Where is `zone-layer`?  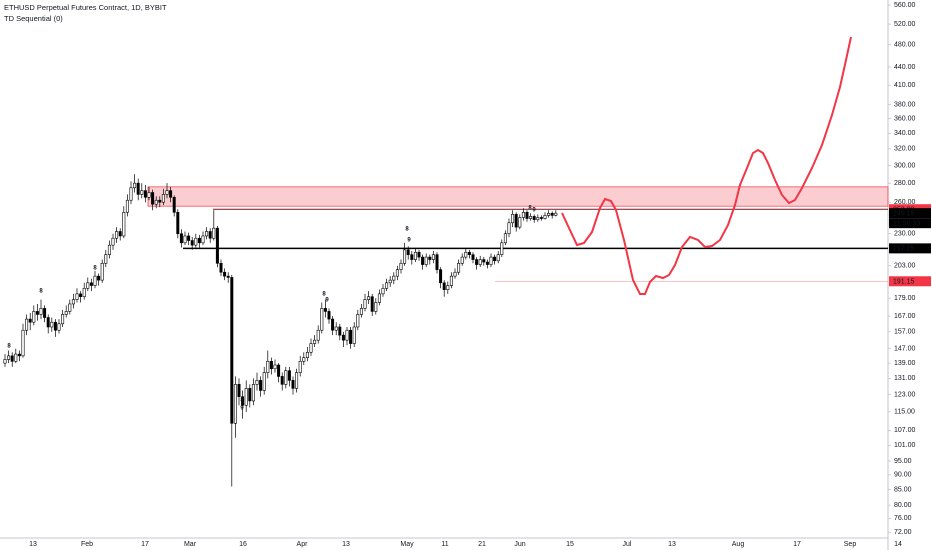 zone-layer is located at coordinates (518, 234).